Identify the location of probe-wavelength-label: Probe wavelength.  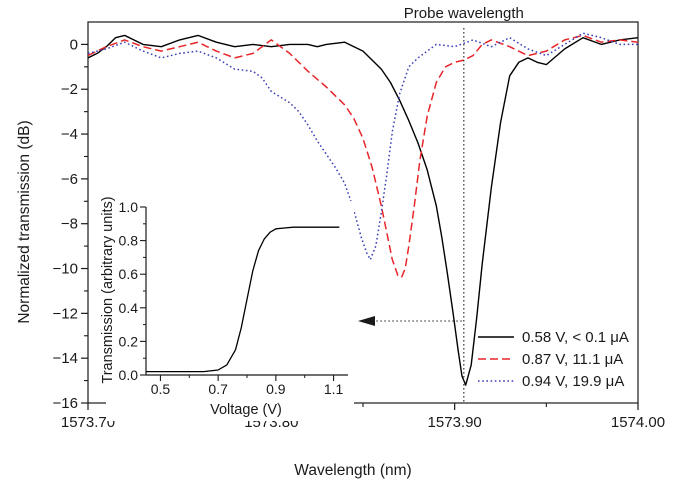
(464, 13).